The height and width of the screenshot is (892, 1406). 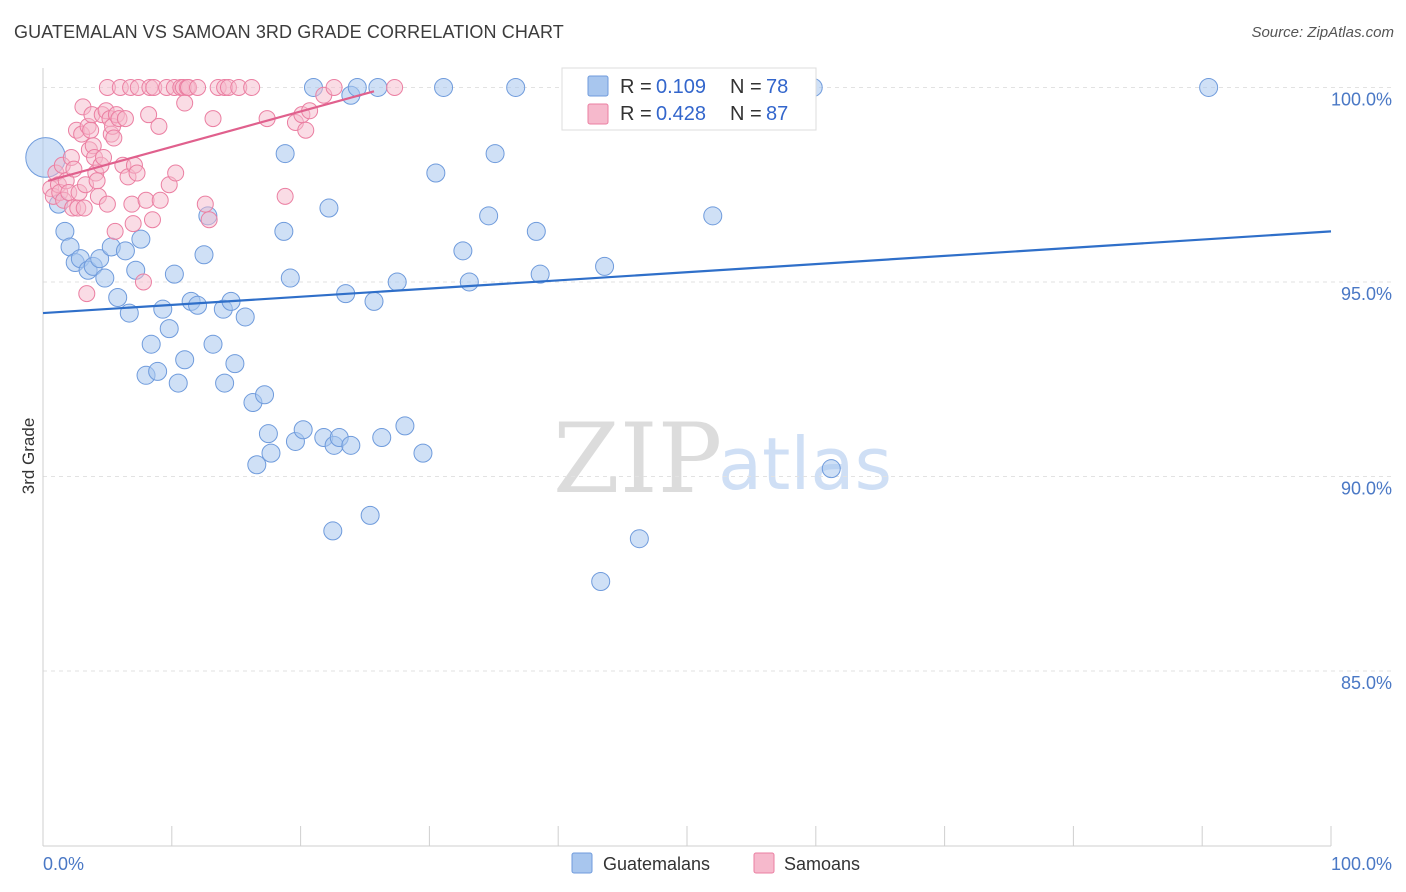 What do you see at coordinates (636, 114) in the screenshot?
I see `stats-r-label-2: R =` at bounding box center [636, 114].